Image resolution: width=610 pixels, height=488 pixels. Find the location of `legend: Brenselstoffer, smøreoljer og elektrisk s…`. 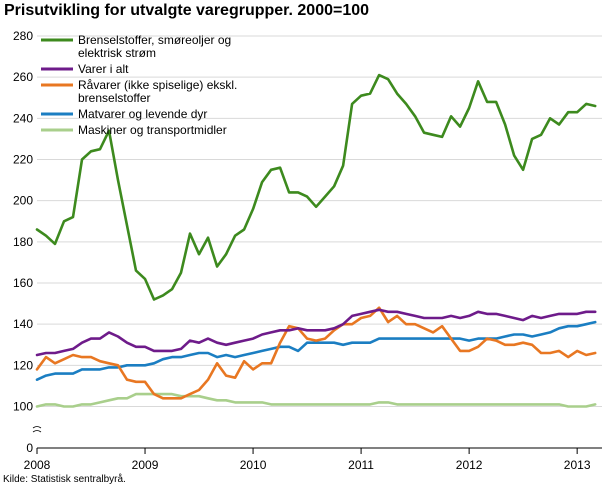

legend: Brenselstoffer, smøreoljer og elektrisk s… is located at coordinates (139, 85).